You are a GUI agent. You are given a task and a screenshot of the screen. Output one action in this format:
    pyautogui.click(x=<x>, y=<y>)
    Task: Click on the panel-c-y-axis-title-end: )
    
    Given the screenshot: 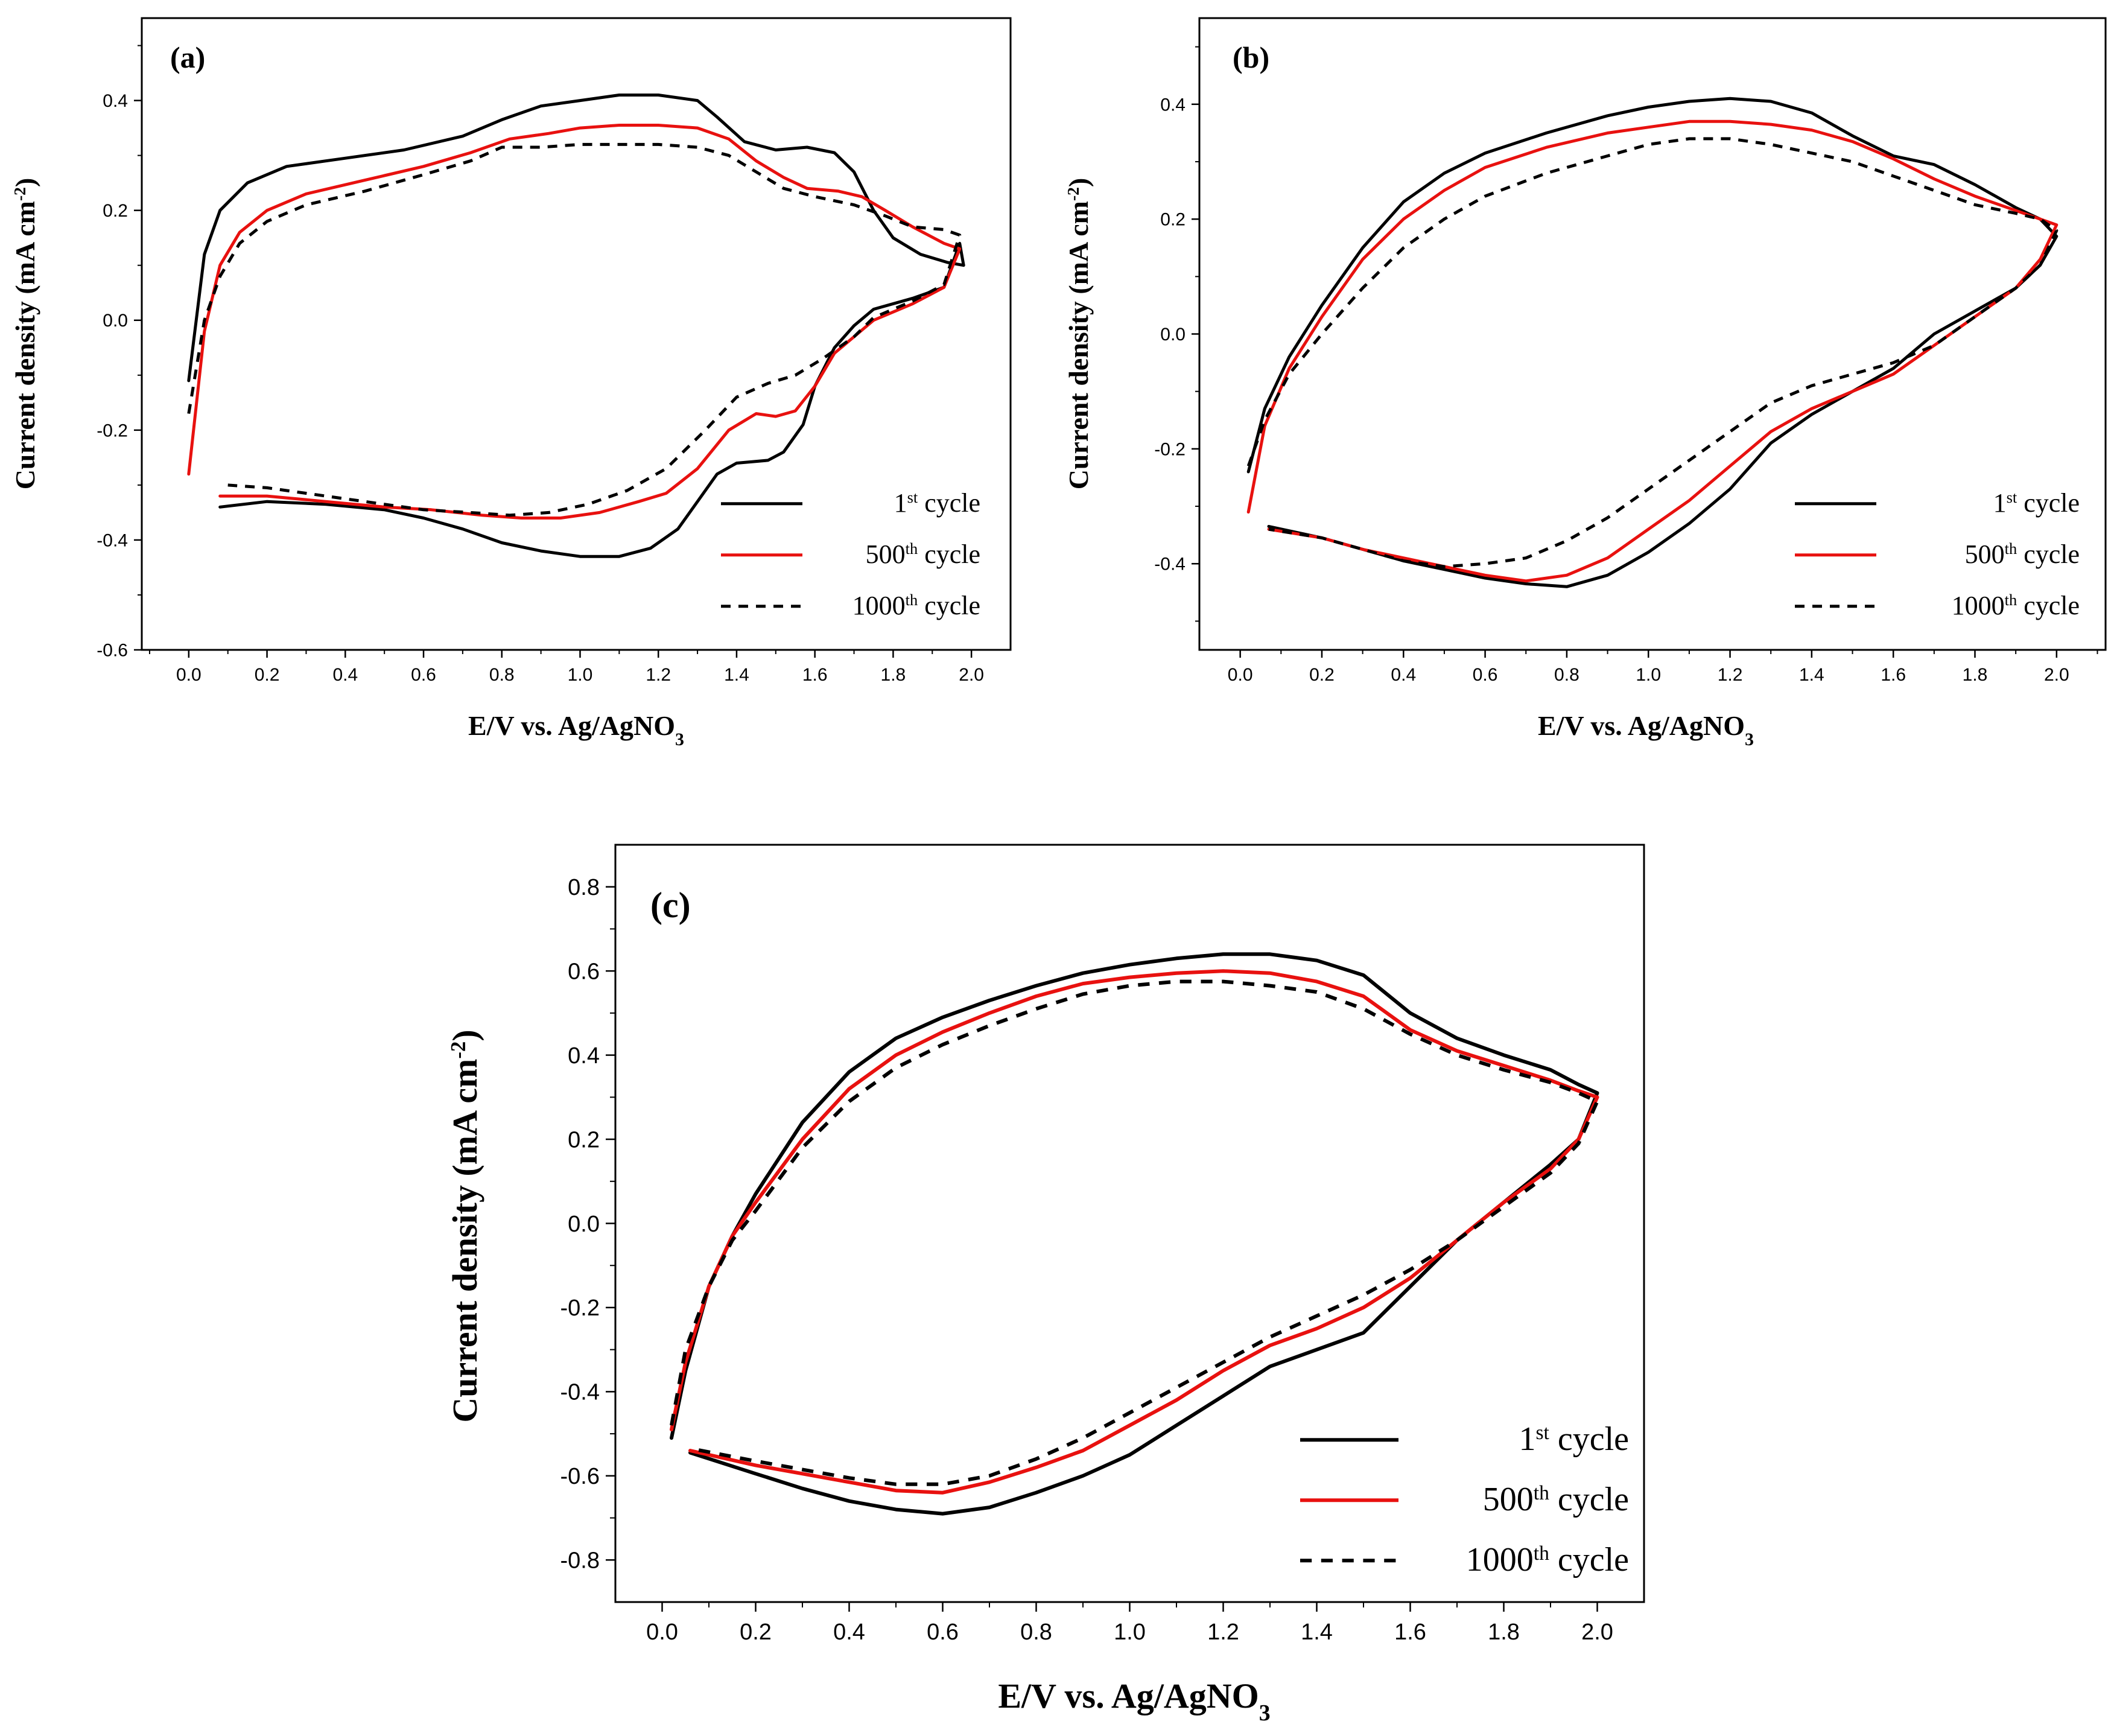 What is the action you would take?
    pyautogui.click(x=465, y=1035)
    